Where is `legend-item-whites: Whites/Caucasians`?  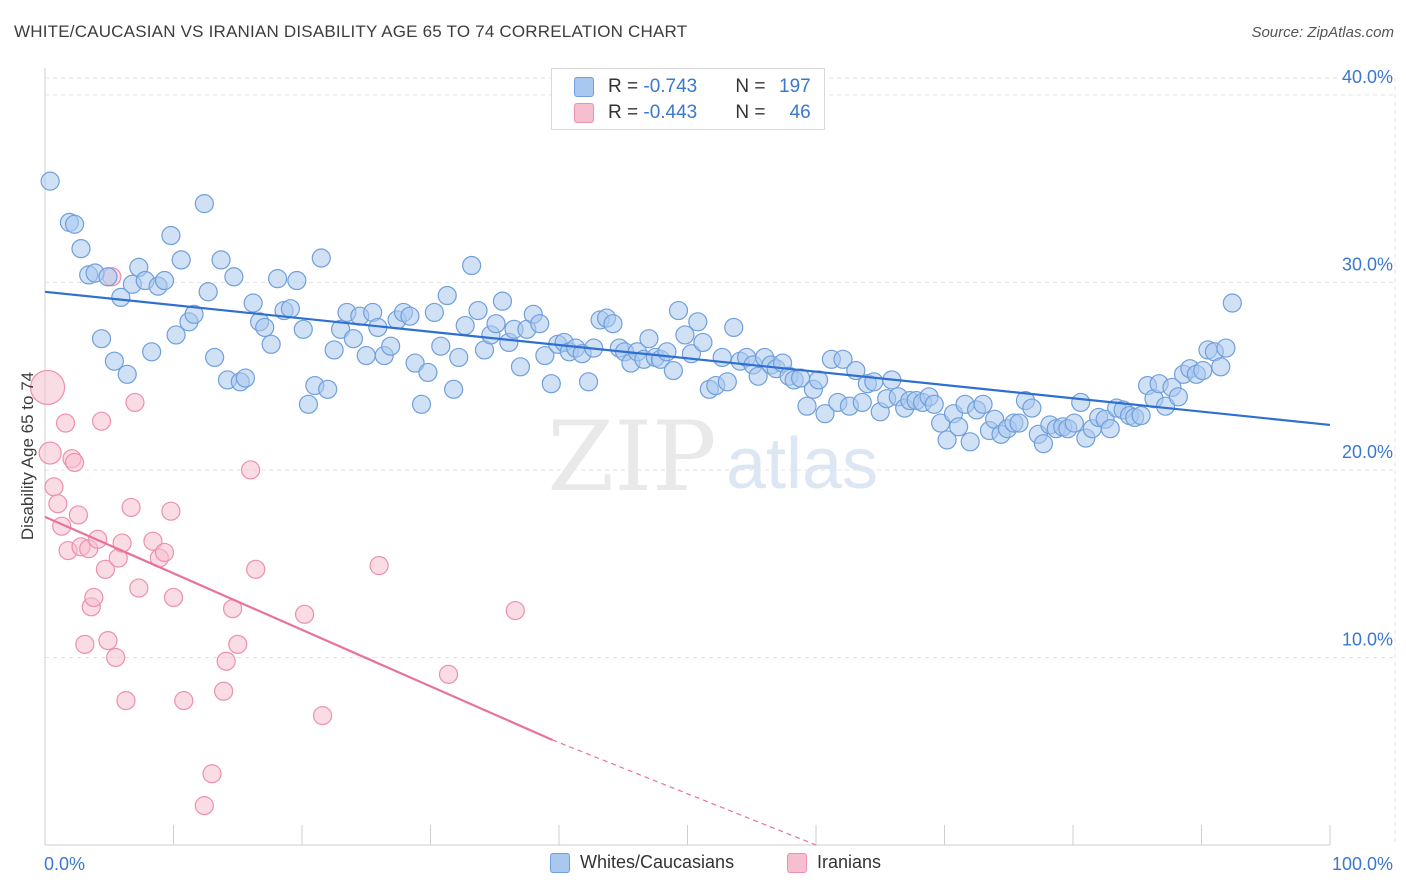 legend-item-whites: Whites/Caucasians is located at coordinates (642, 862).